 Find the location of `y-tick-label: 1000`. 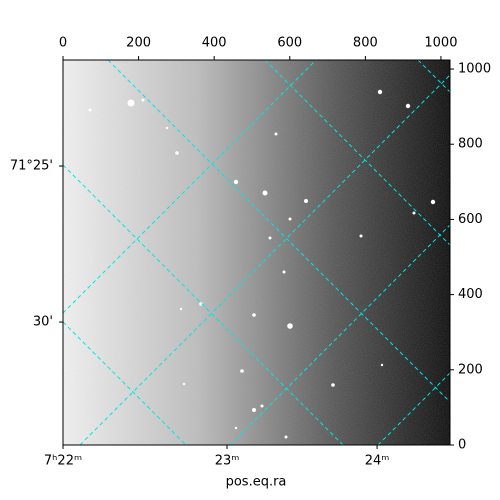

y-tick-label: 1000 is located at coordinates (474, 69).